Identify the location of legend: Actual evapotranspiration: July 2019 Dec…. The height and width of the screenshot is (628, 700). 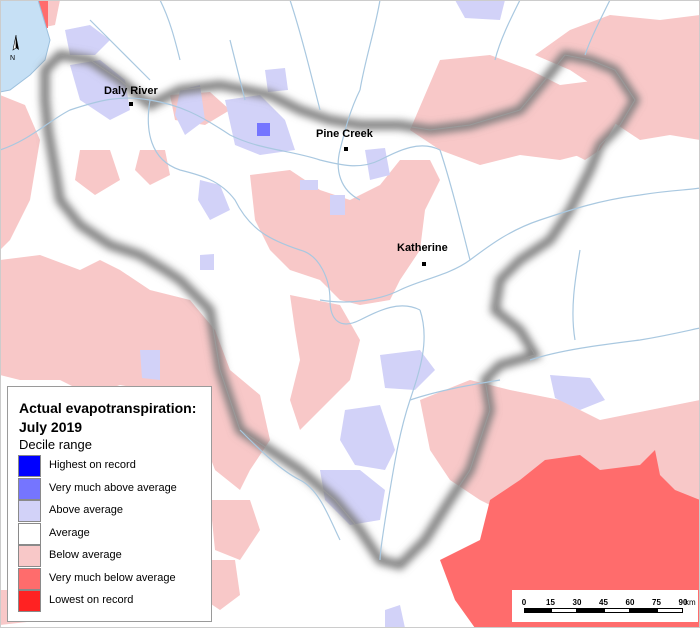
(109, 504).